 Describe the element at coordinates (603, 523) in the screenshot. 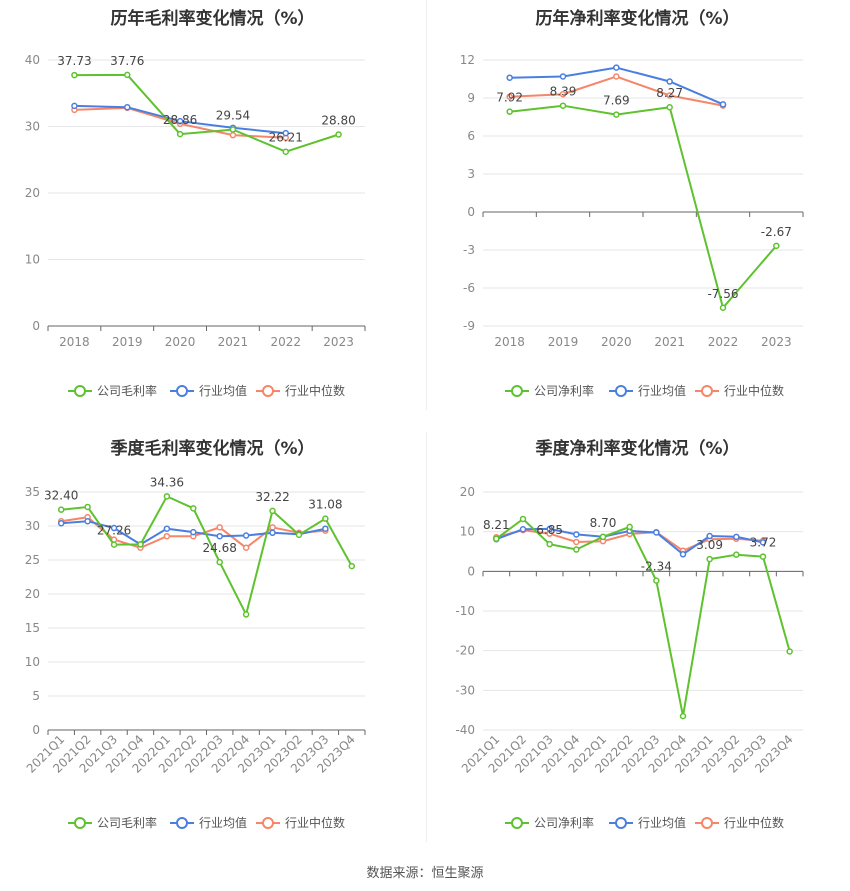

I see `data-label: 8.70` at that location.